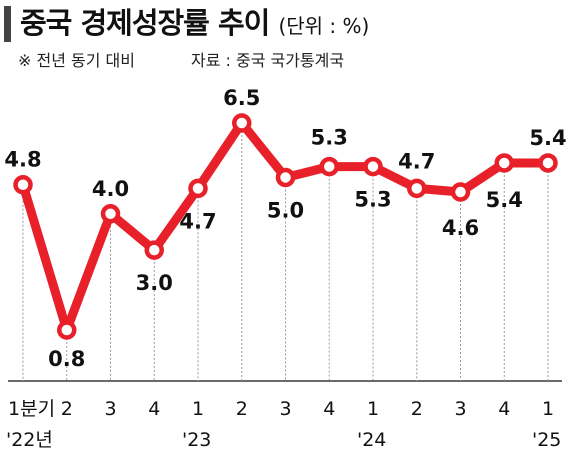 This screenshot has width=570, height=456. Describe the element at coordinates (29, 440) in the screenshot. I see `year-label: '22년` at that location.